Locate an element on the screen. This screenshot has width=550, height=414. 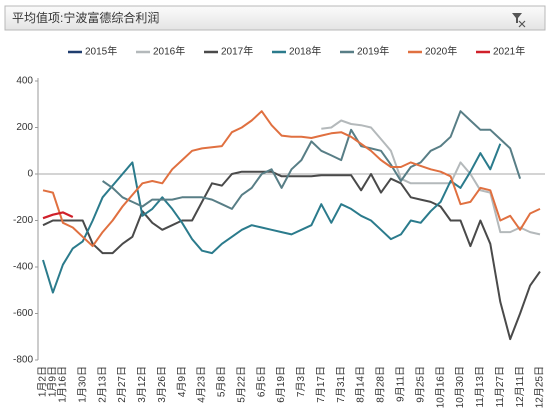
legend-label: 2015年 is located at coordinates (101, 51).